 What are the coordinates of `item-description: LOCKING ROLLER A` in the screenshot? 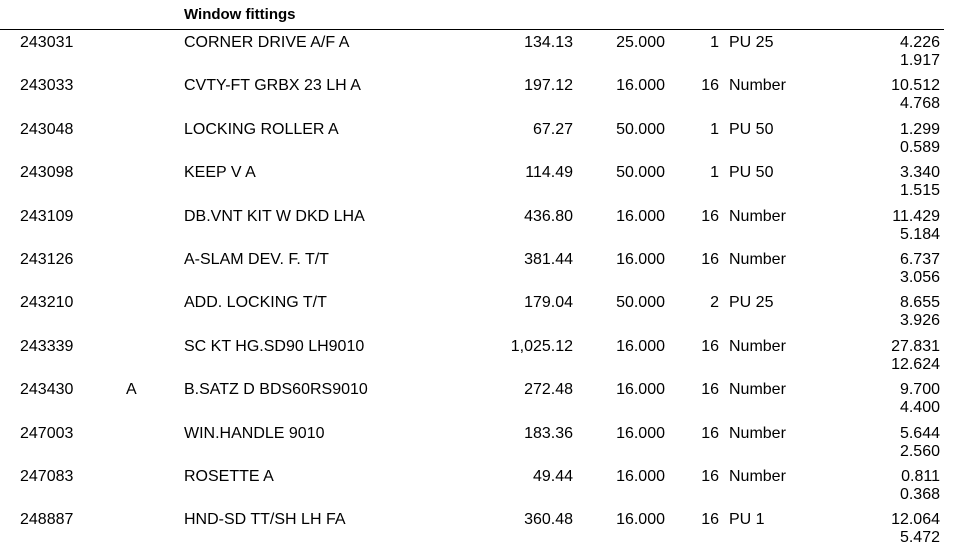 It's located at (261, 129).